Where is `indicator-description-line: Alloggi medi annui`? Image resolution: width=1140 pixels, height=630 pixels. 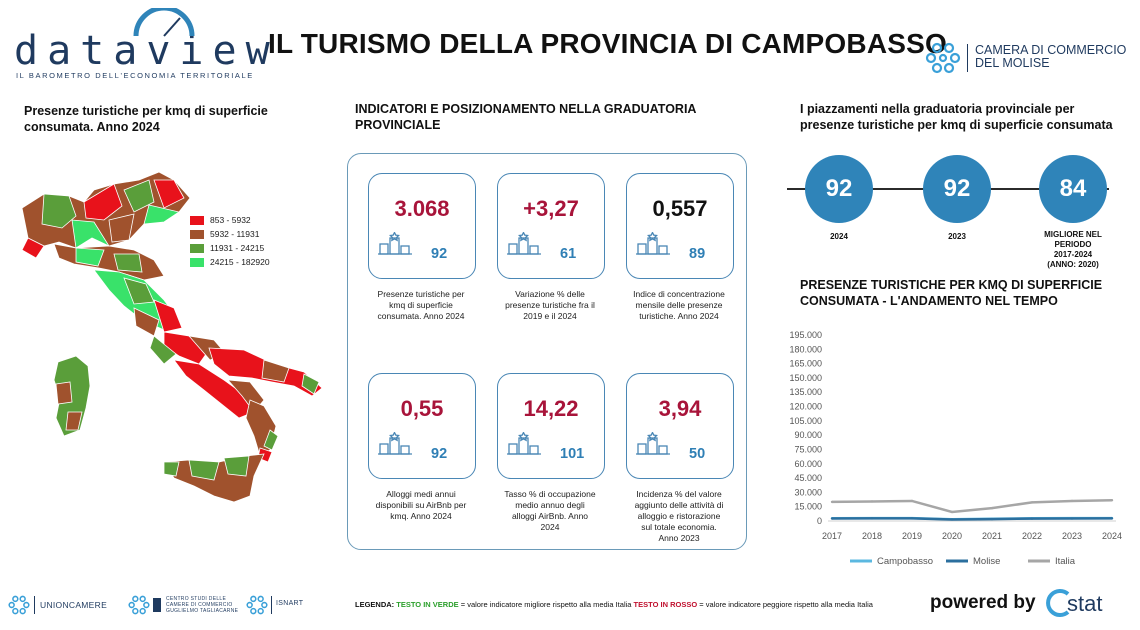 indicator-description-line: Alloggi medi annui is located at coordinates (421, 494).